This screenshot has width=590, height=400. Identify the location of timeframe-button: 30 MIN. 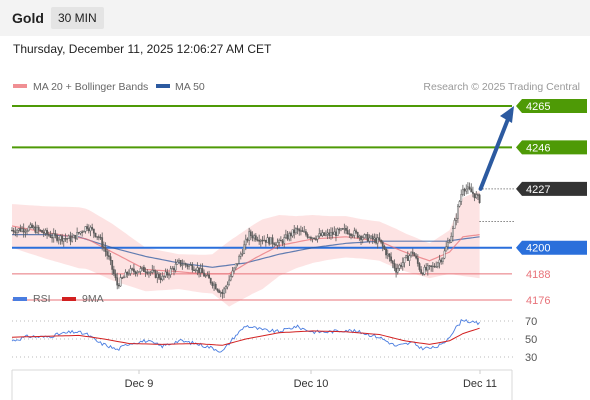
(77, 18).